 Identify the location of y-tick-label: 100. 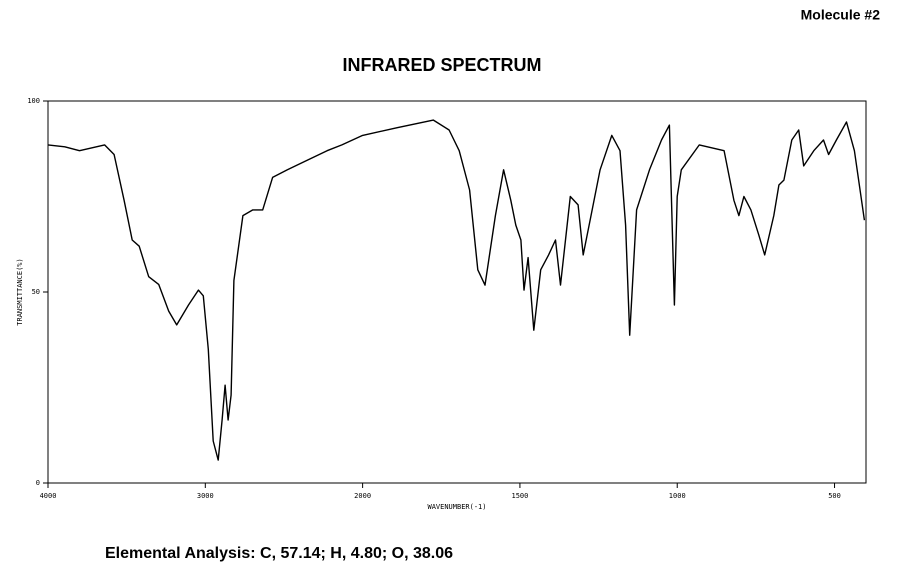
(33, 101).